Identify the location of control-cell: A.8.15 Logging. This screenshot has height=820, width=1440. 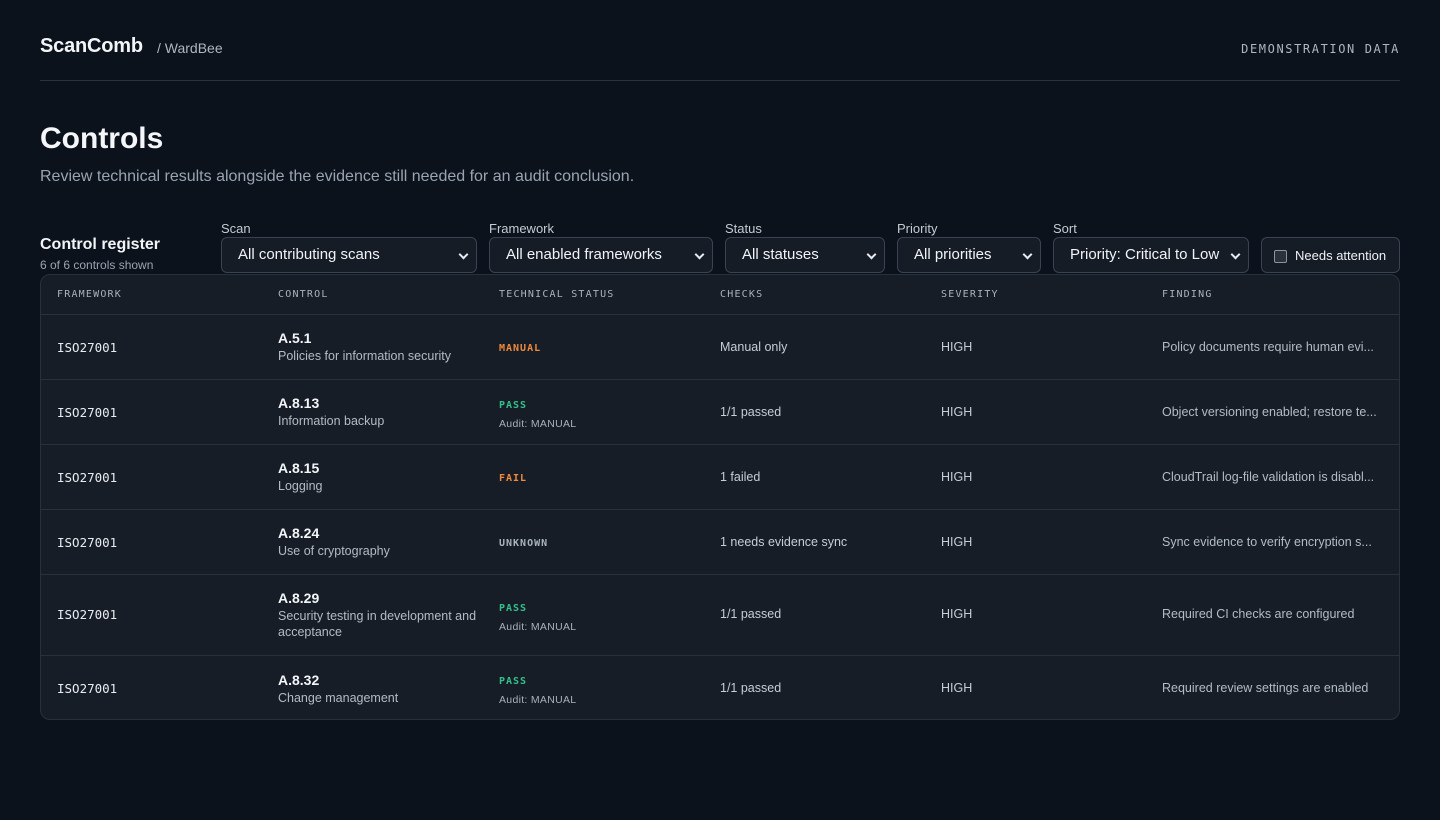
(383, 477).